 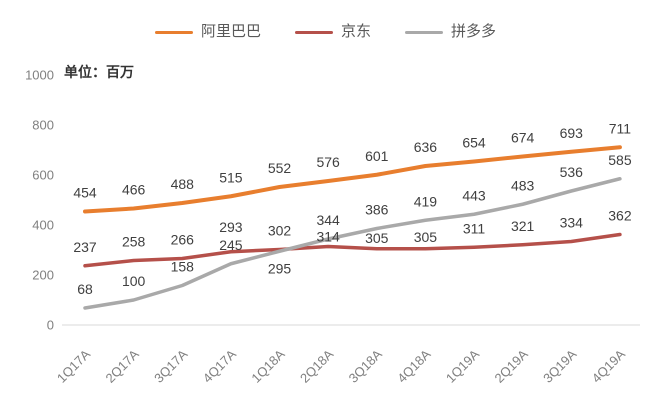 I want to click on data-label-1-5: 314, so click(x=328, y=237).